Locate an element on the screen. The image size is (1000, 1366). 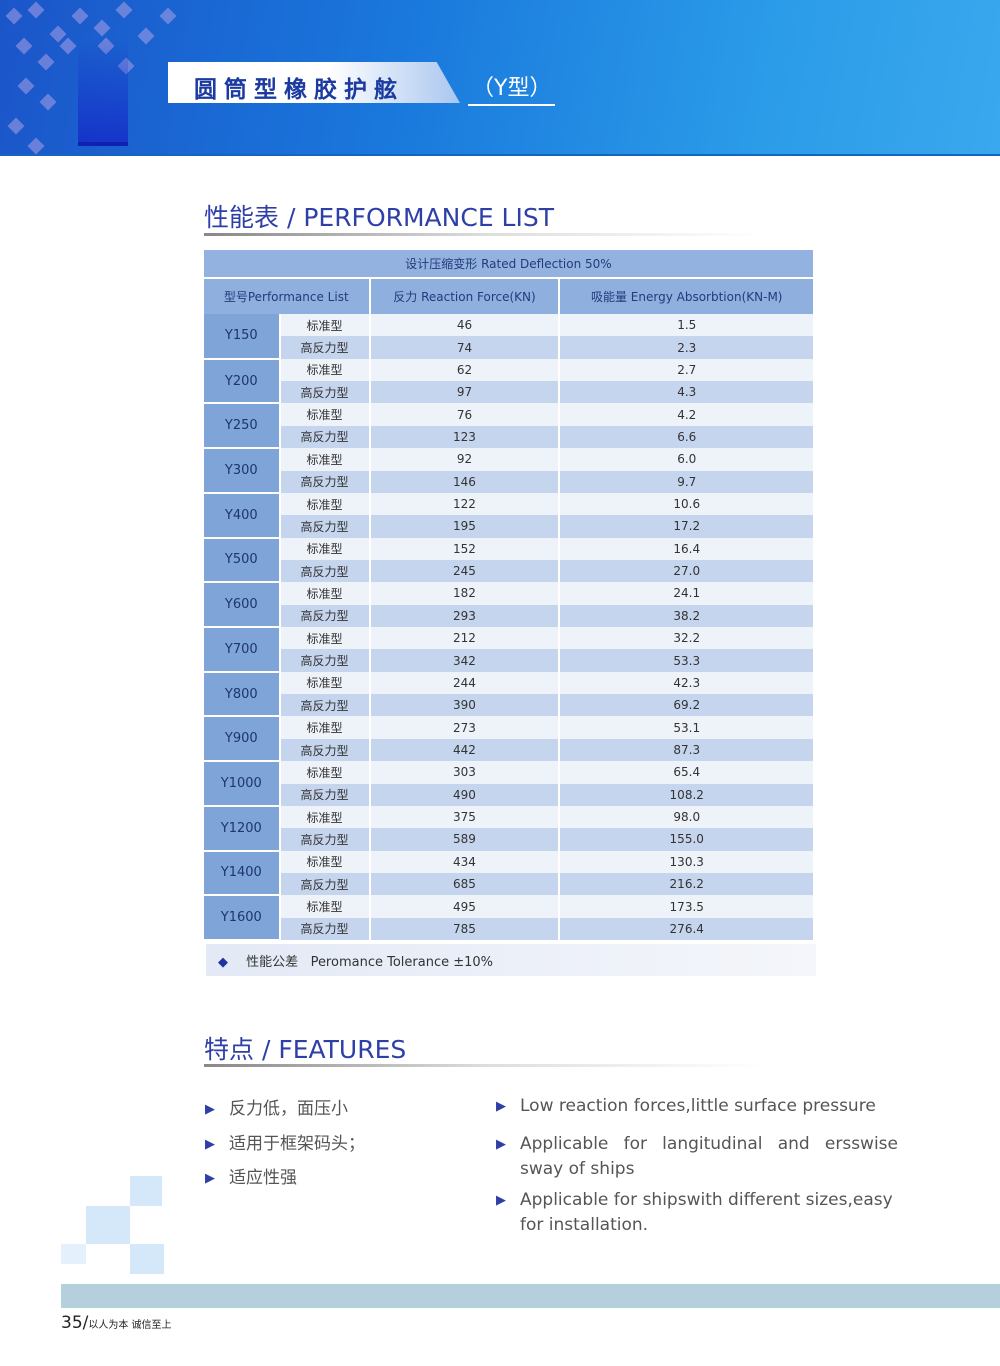
table-row: 高反力型 293 38.2 is located at coordinates (509, 616).